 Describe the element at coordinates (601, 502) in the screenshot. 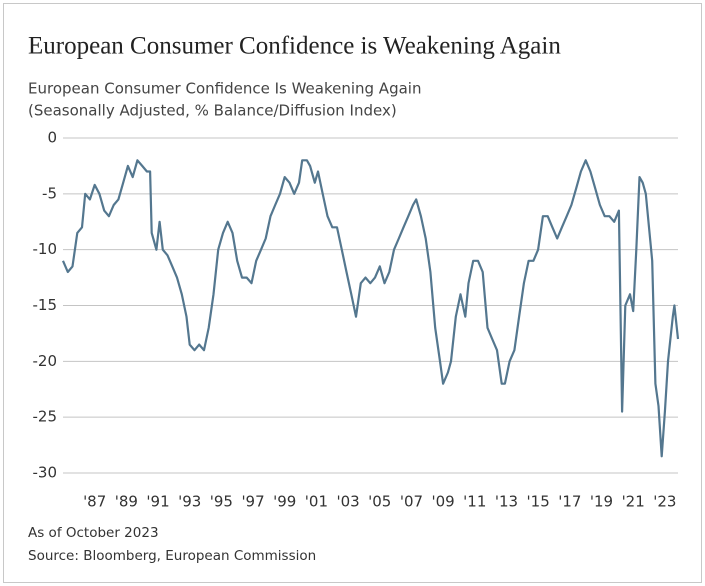

I see `x-tick-label: '19` at that location.